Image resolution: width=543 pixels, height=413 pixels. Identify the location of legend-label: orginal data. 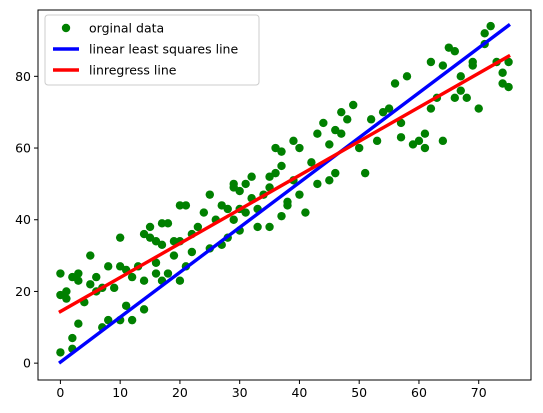
(126, 28).